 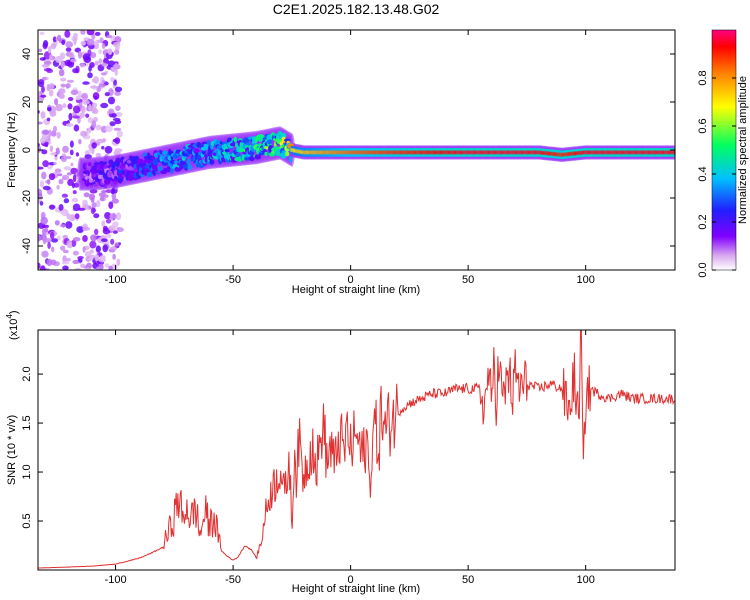 I want to click on snr-multiplier-close: ), so click(x=14, y=312).